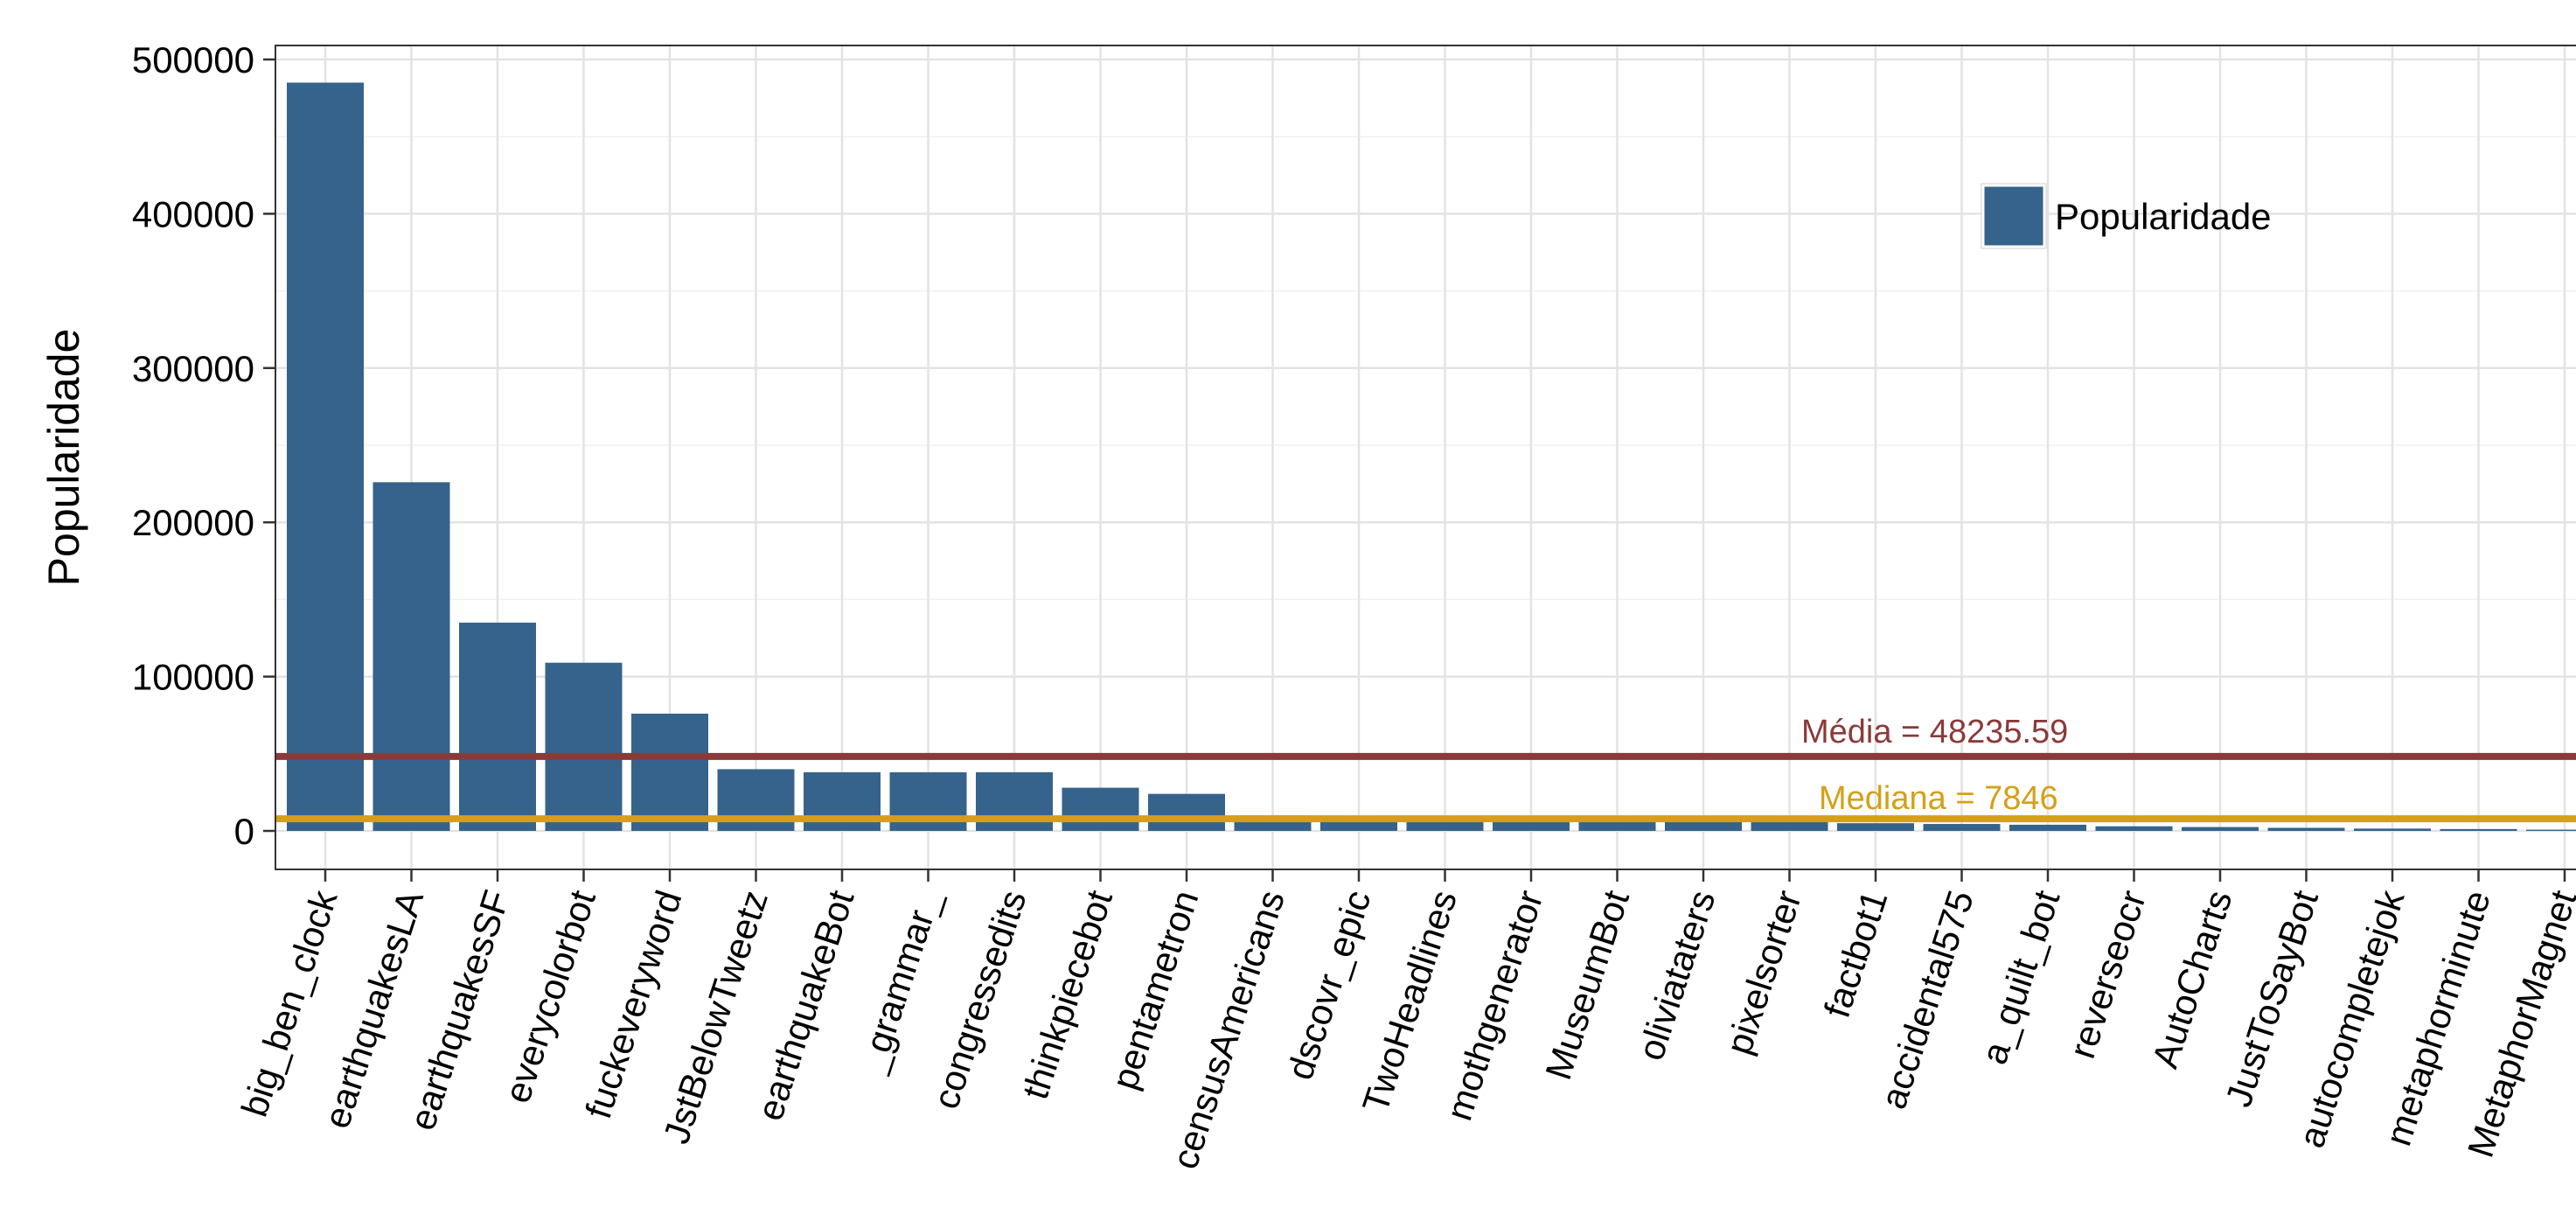  I want to click on legend-key-border, so click(2014, 216).